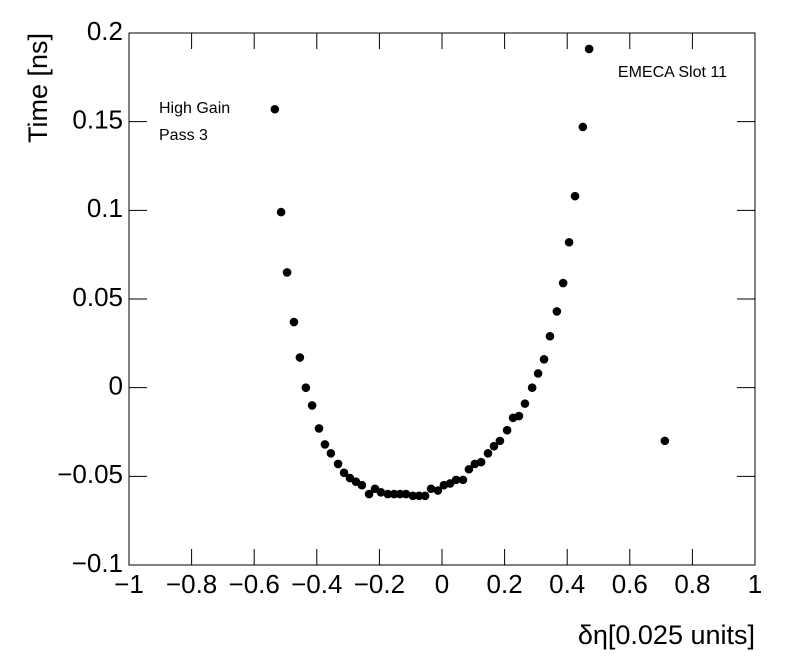 This screenshot has width=796, height=672. Describe the element at coordinates (505, 584) in the screenshot. I see `x-tick-label: 0.2` at that location.